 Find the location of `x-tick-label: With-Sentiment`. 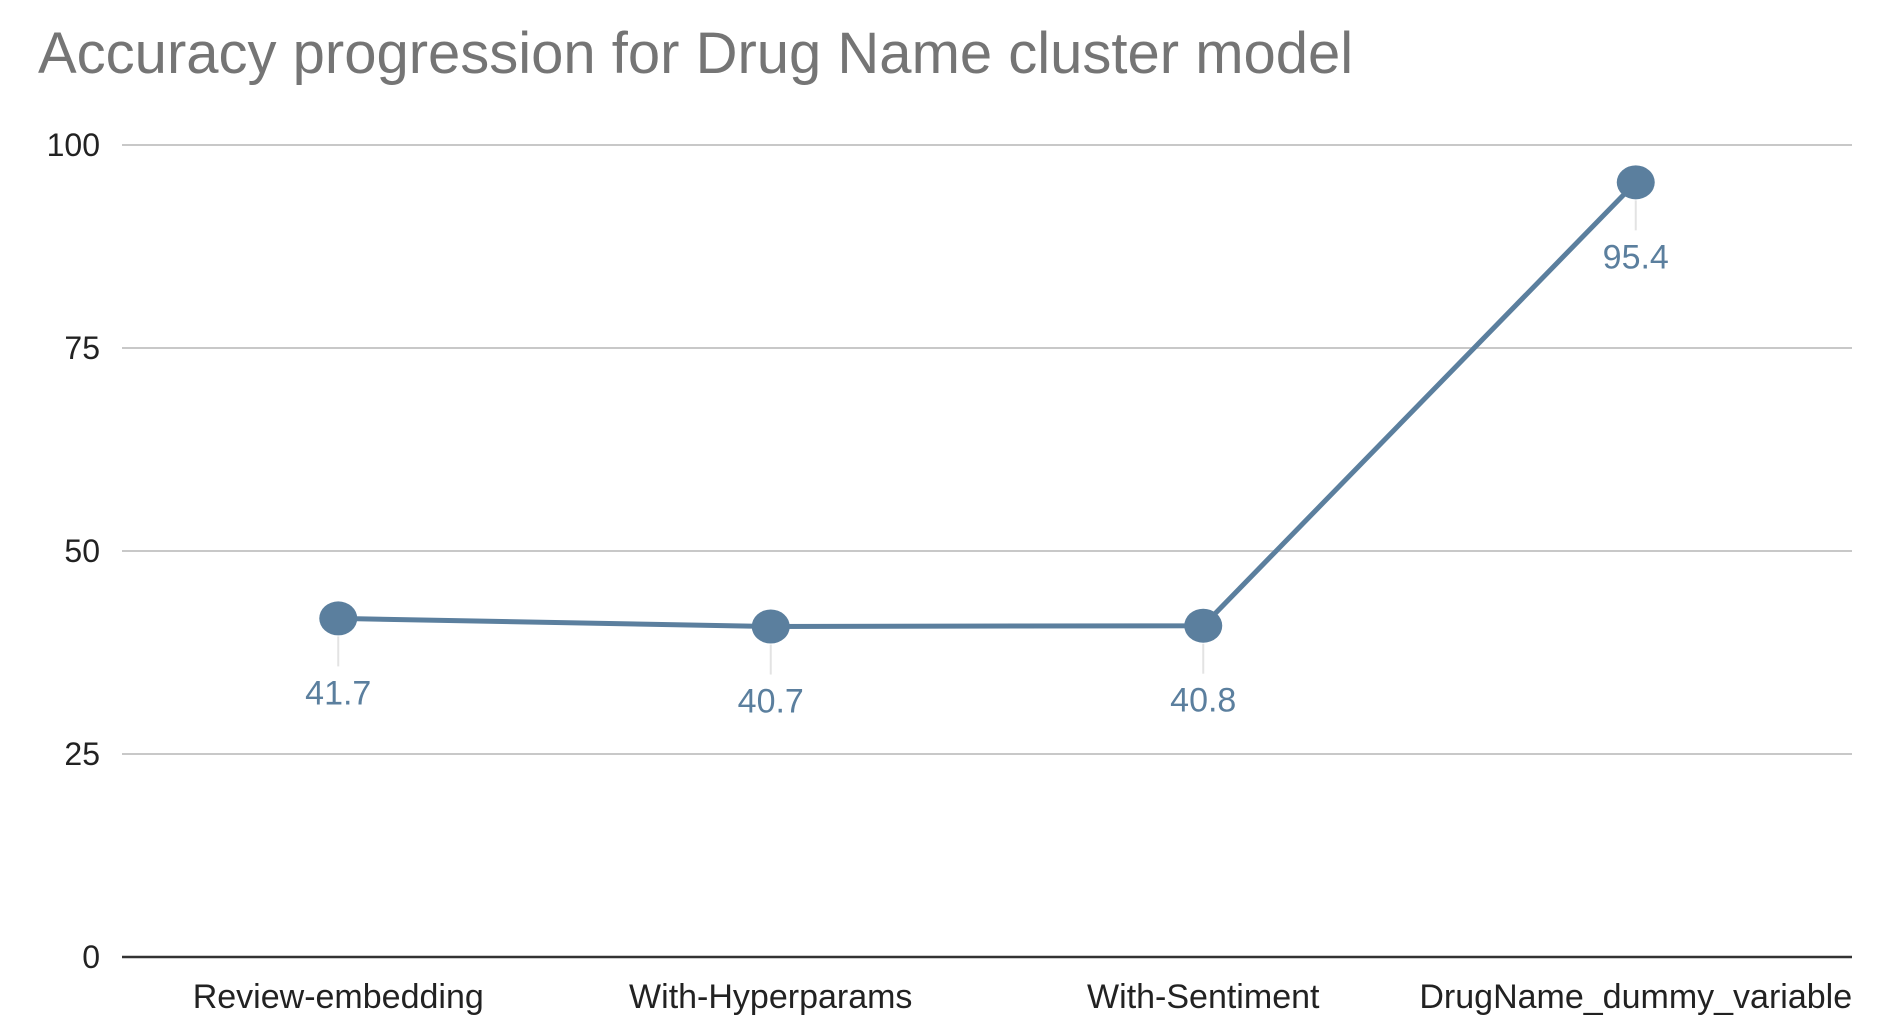

x-tick-label: With-Sentiment is located at coordinates (1203, 997).